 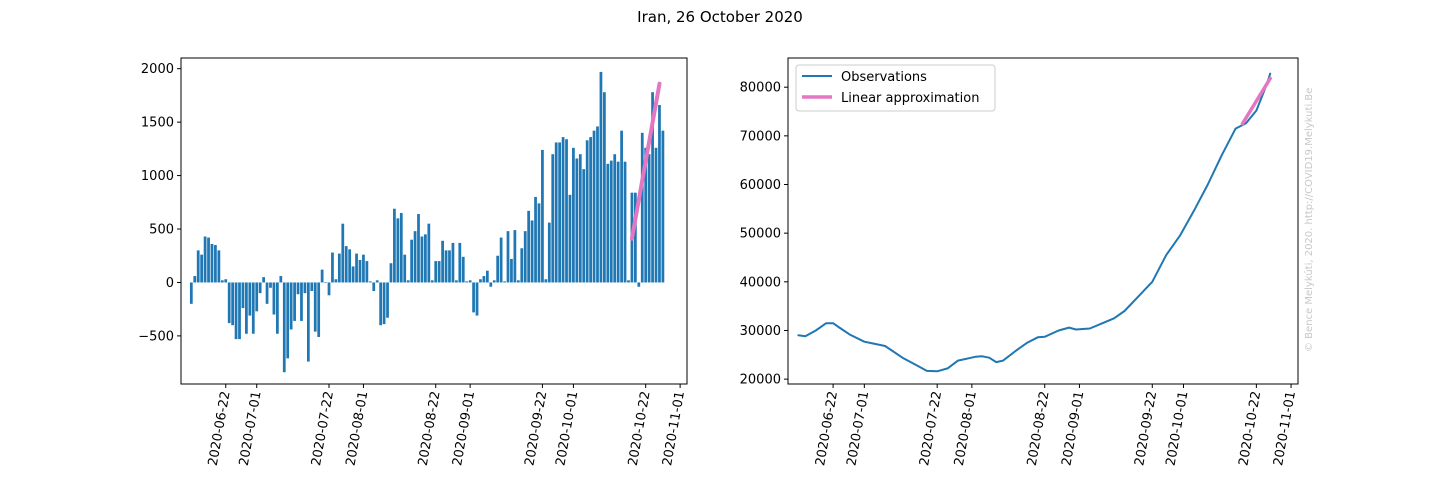 I want to click on cumulative-chart-y-tick-label: 60000, so click(x=760, y=185).